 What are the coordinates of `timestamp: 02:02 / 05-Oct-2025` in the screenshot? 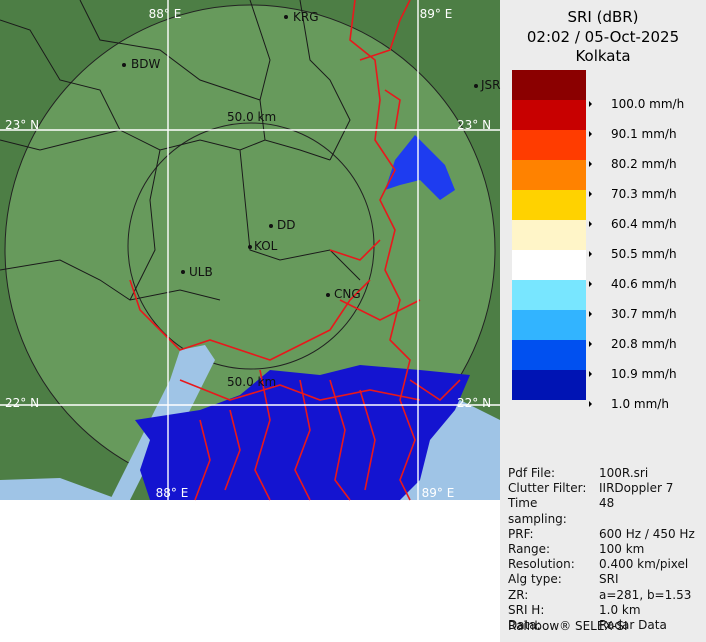 It's located at (603, 37).